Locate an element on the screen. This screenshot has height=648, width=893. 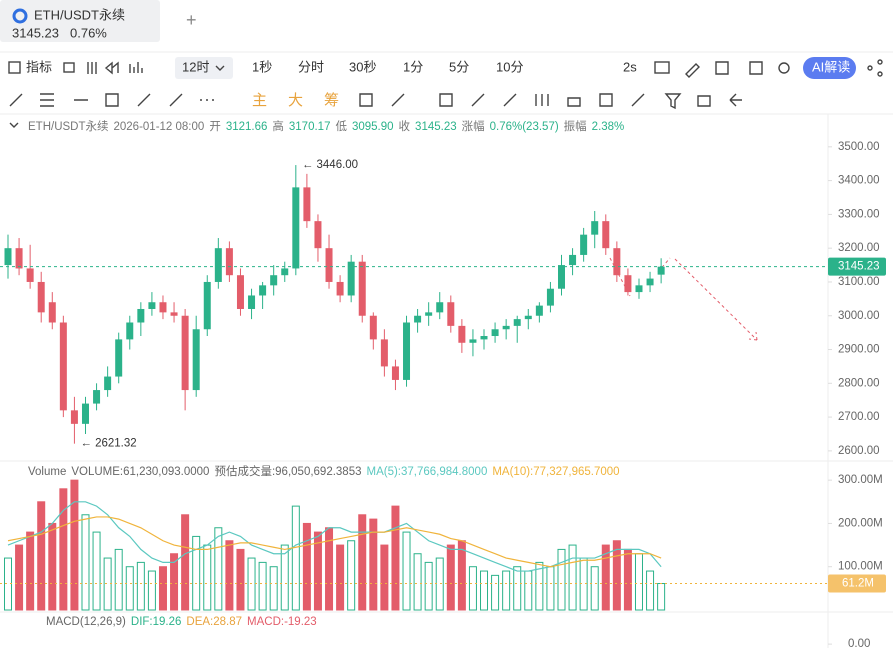
y-tick-label: 3200.00 is located at coordinates (859, 248).